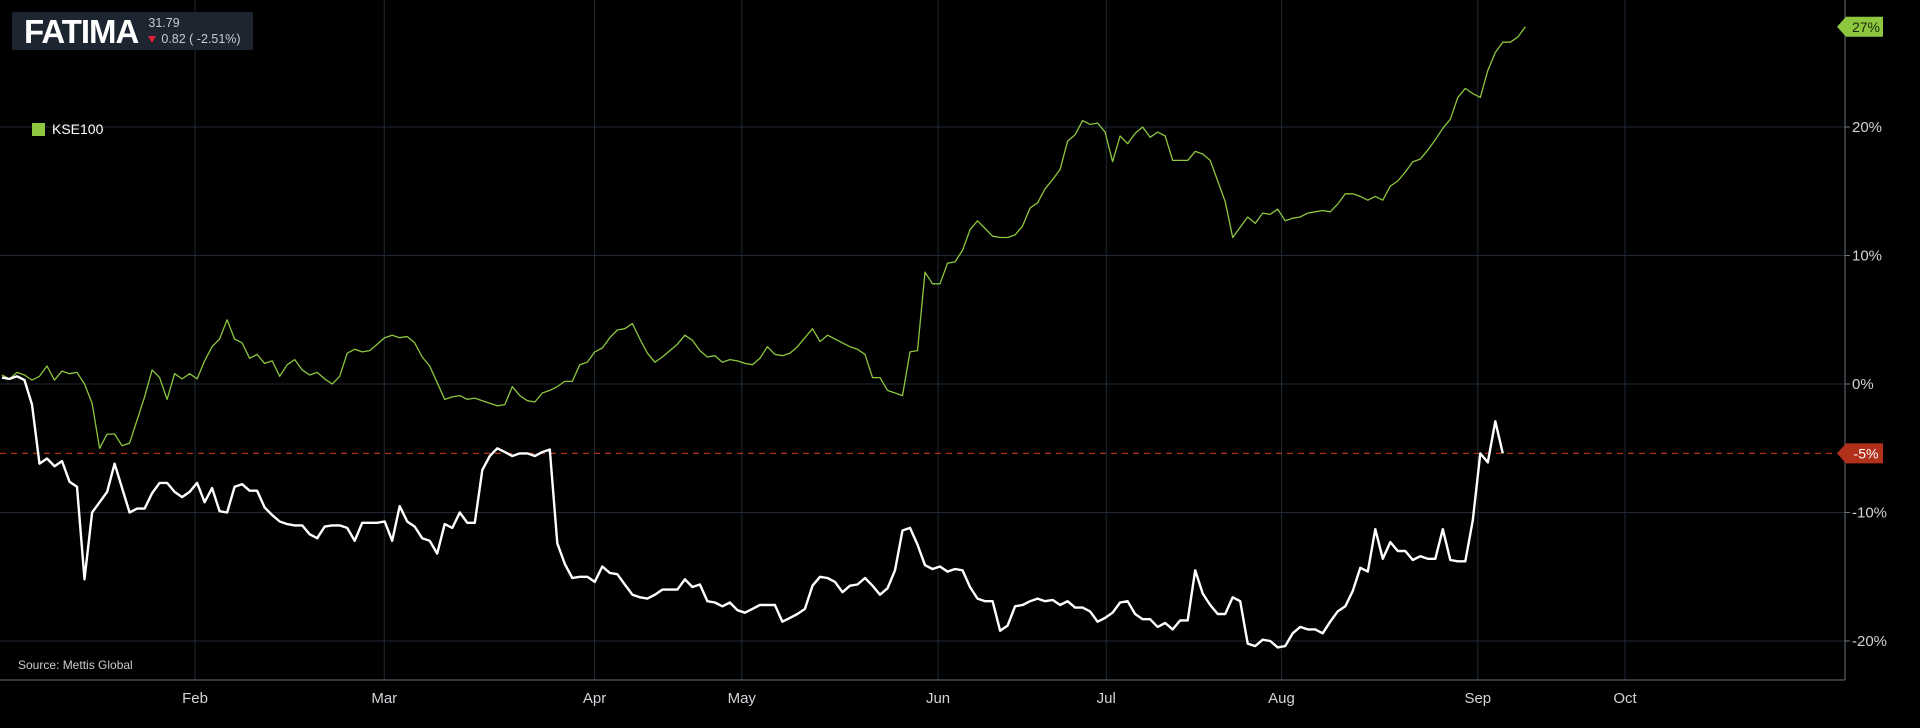 The height and width of the screenshot is (728, 1920). I want to click on ticker-change: 0.82 ( -2.51%), so click(194, 39).